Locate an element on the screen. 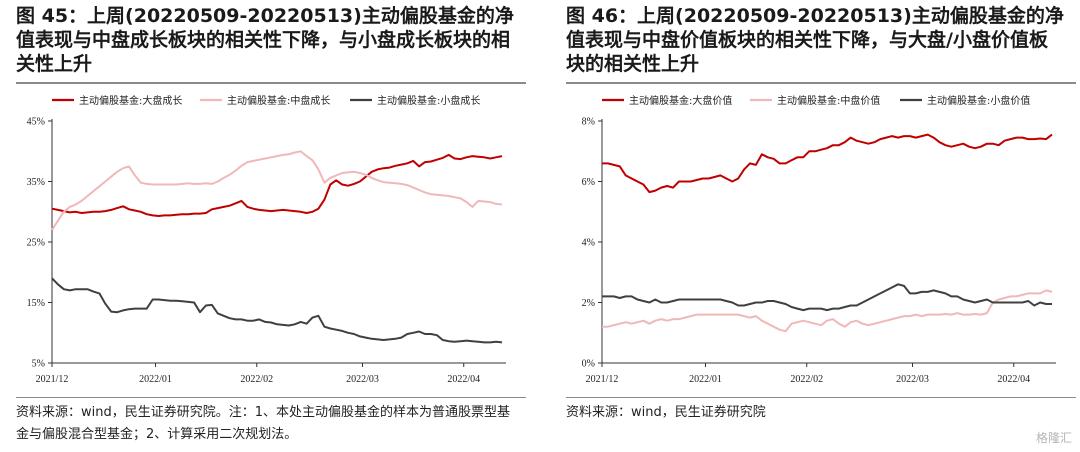 This screenshot has width=1080, height=452. legend-label: 主动偏股基金:中盘价值 is located at coordinates (828, 100).